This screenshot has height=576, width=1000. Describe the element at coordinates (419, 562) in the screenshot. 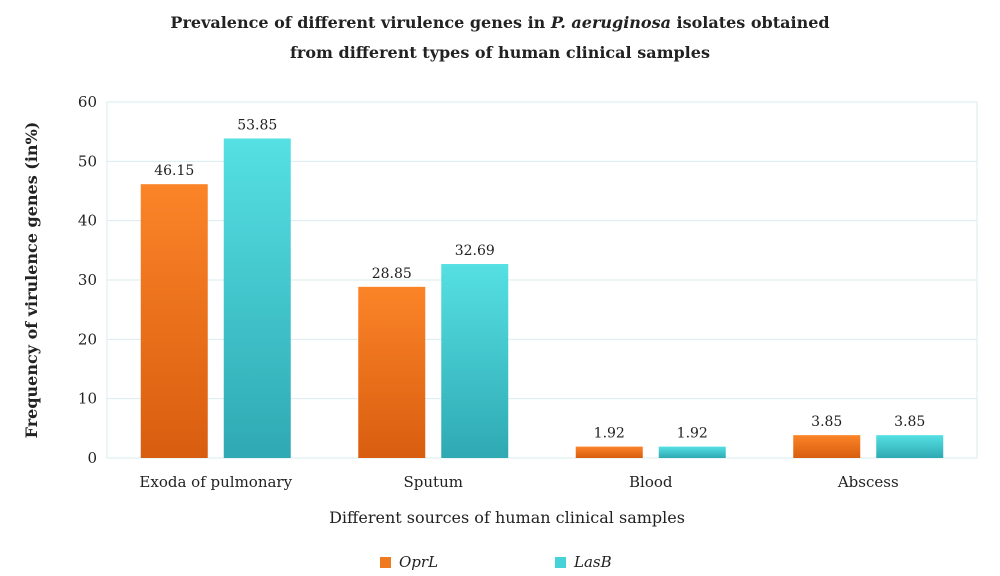

I see `legend-label-oprl: OprL` at that location.